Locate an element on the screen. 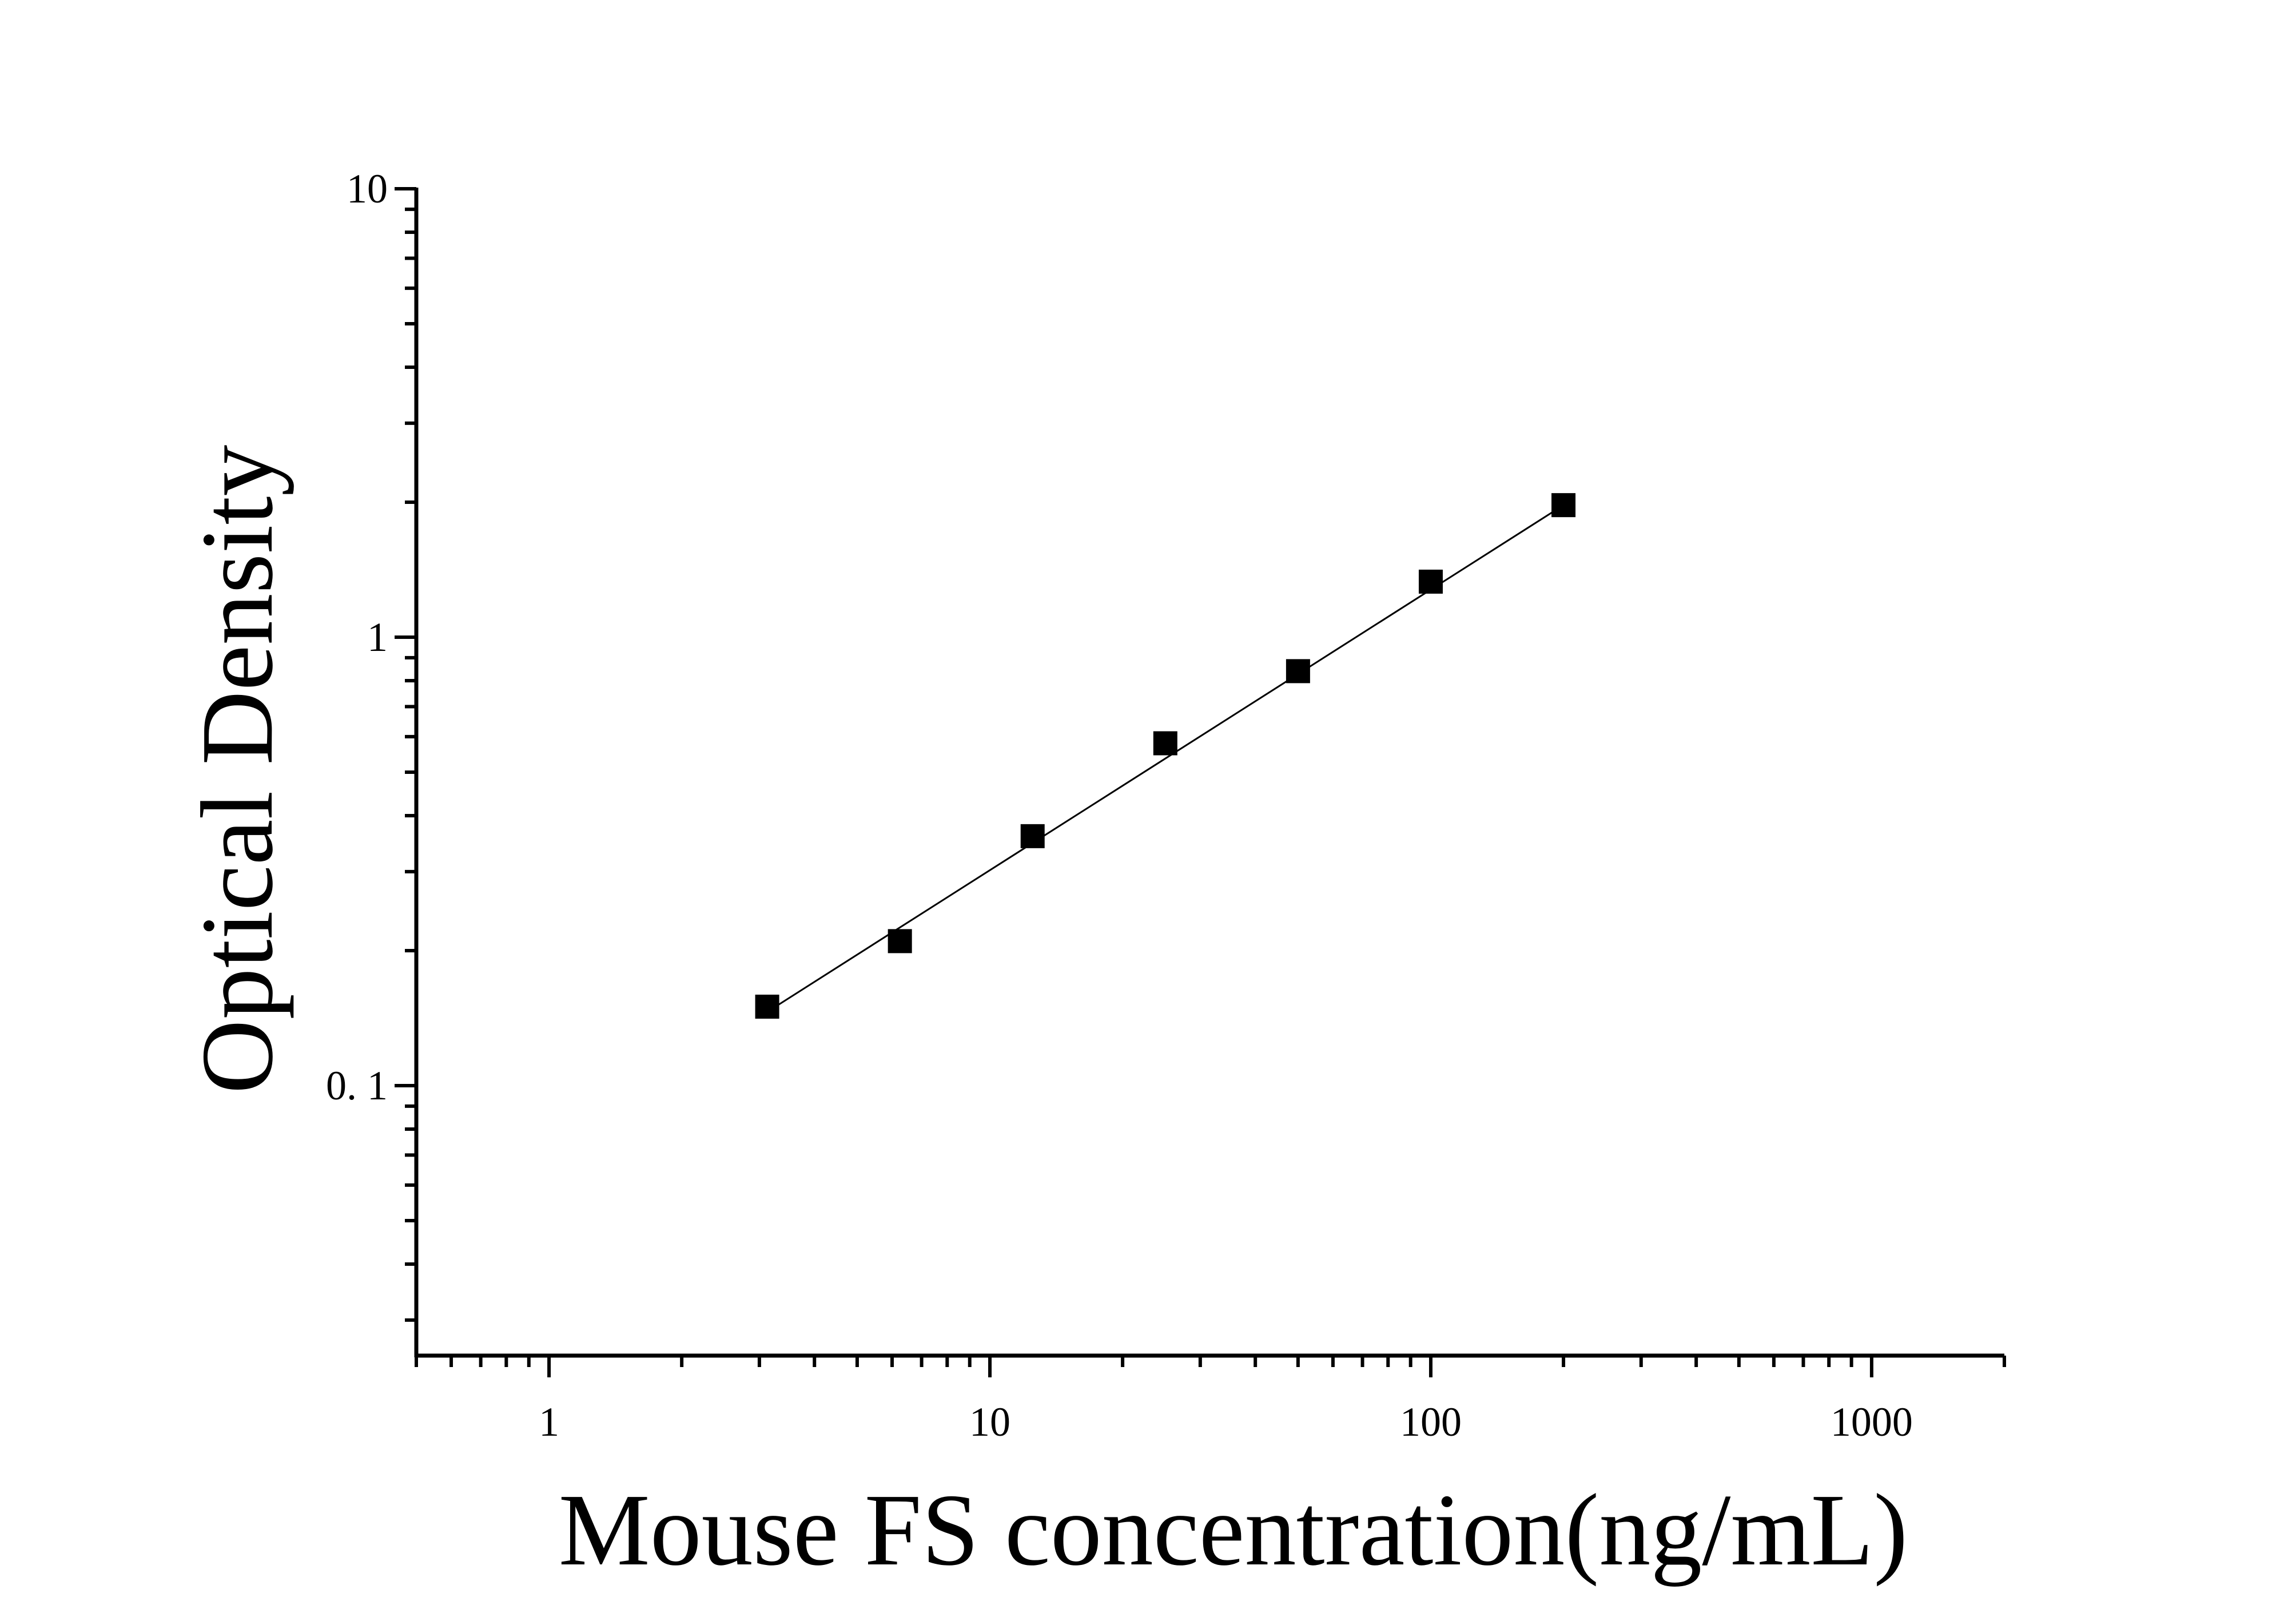 The width and height of the screenshot is (2296, 1605). x-tick-label: 1000 is located at coordinates (1872, 1422).